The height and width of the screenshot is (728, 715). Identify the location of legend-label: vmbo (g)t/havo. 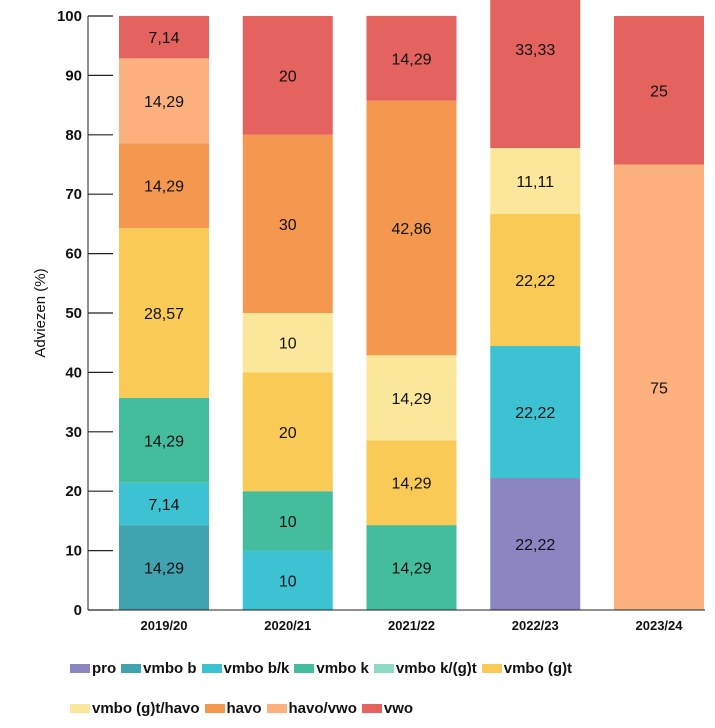
(146, 708).